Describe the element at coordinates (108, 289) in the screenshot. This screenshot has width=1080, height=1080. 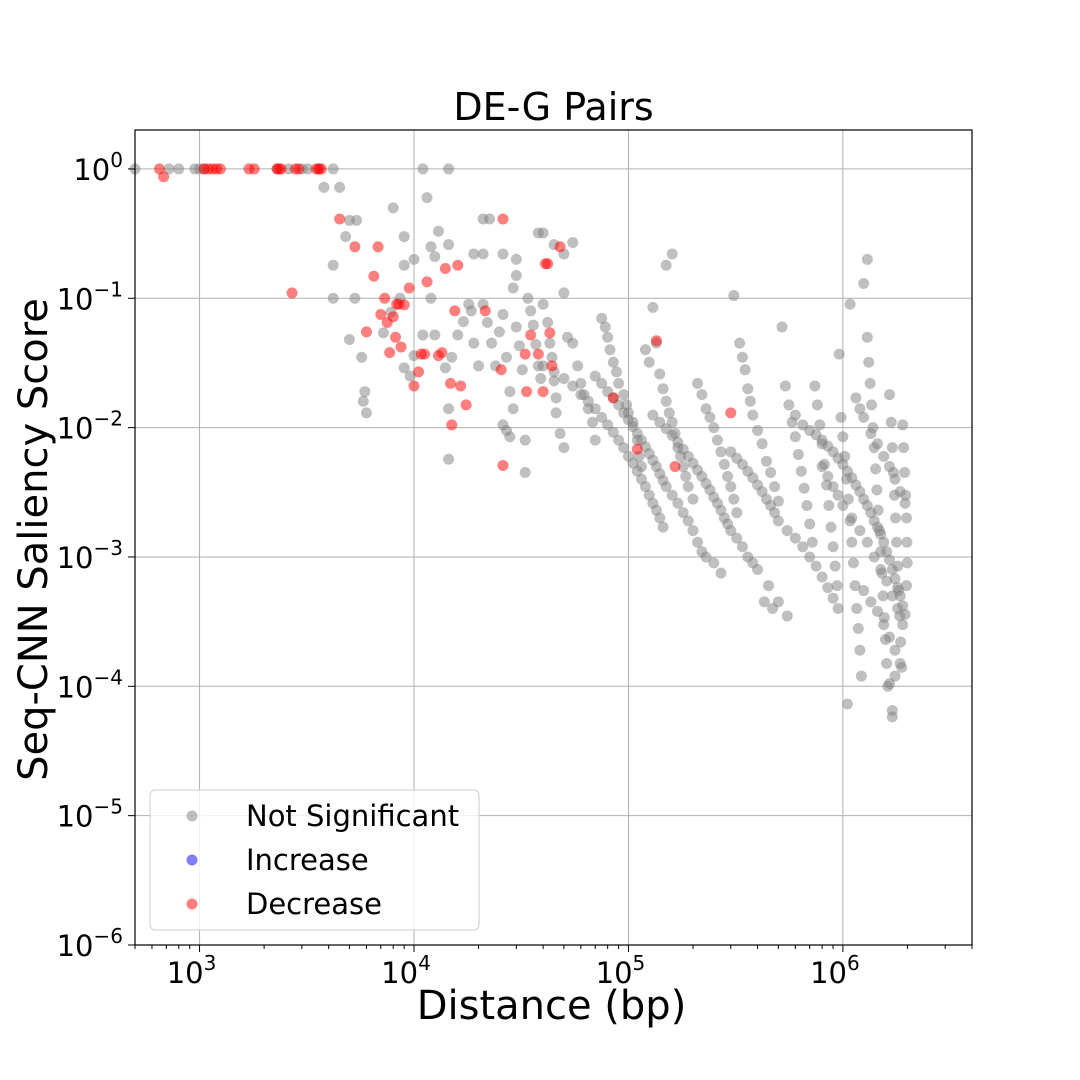
I see `y-tick-exponent: −1` at that location.